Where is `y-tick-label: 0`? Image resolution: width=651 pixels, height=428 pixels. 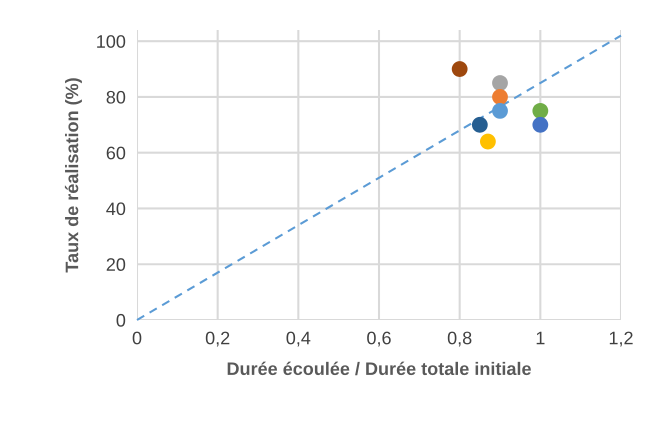 y-tick-label: 0 is located at coordinates (121, 320).